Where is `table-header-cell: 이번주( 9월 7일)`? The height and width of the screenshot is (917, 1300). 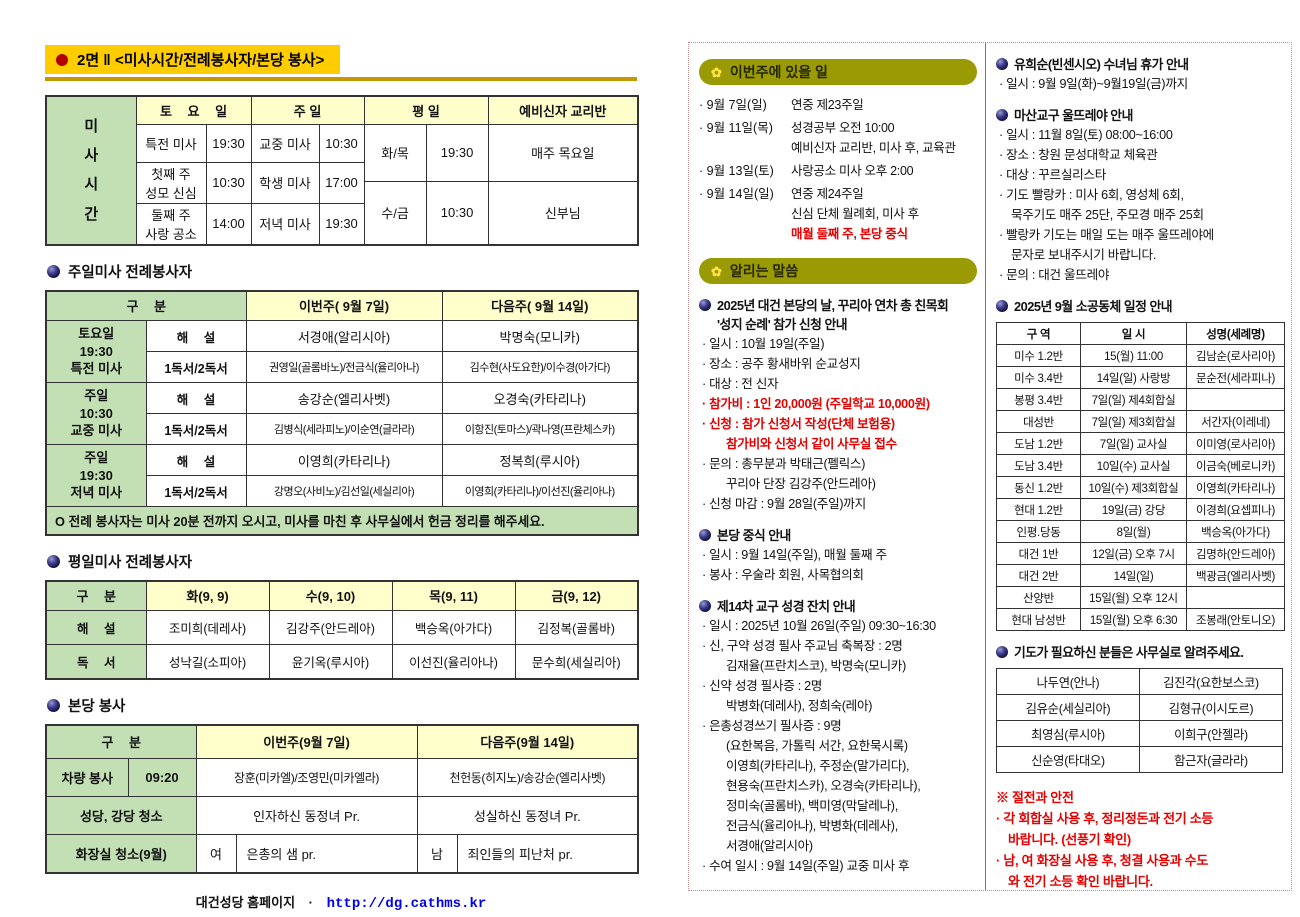
table-header-cell: 이번주( 9월 7일) is located at coordinates (344, 305).